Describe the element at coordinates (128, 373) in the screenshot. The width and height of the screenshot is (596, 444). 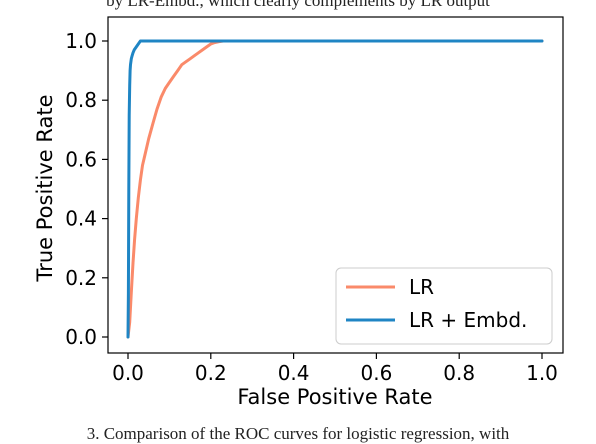
I see `x-tick-label: 0.0` at that location.